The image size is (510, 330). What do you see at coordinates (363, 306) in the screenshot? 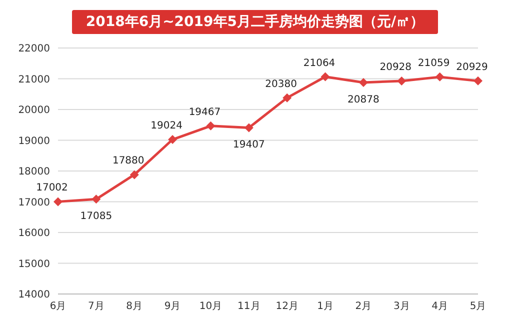
I see `x-tick-label: 2月` at bounding box center [363, 306].